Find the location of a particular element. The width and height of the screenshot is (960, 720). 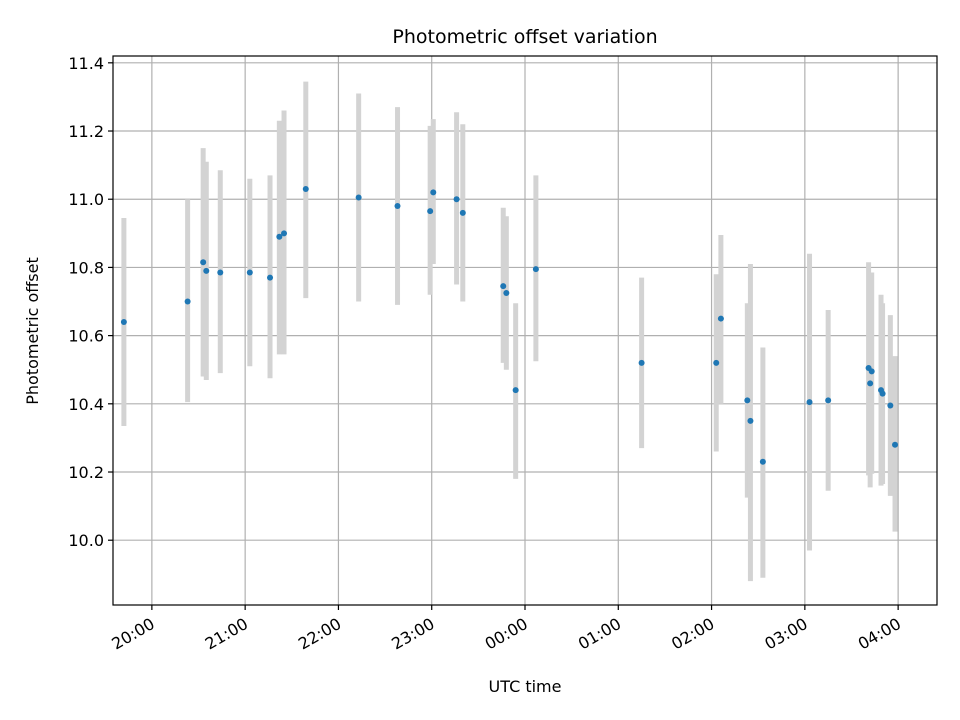

y-tick-label: 11.0 is located at coordinates (86, 199).